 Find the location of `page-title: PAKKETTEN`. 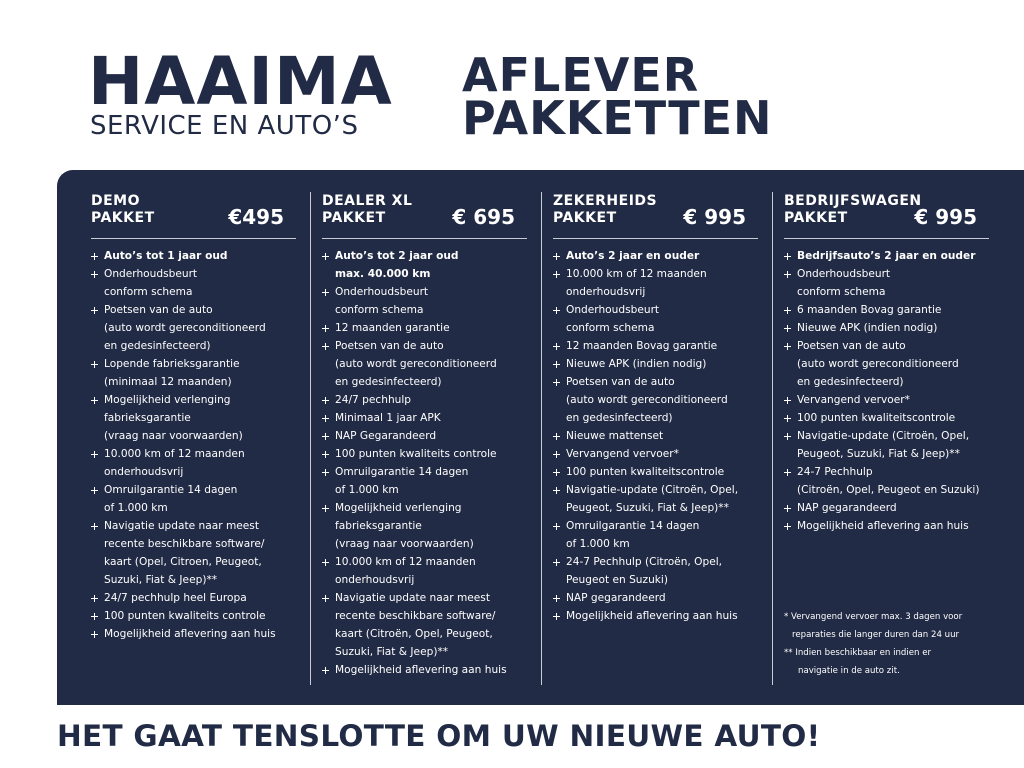

page-title: PAKKETTEN is located at coordinates (617, 118).